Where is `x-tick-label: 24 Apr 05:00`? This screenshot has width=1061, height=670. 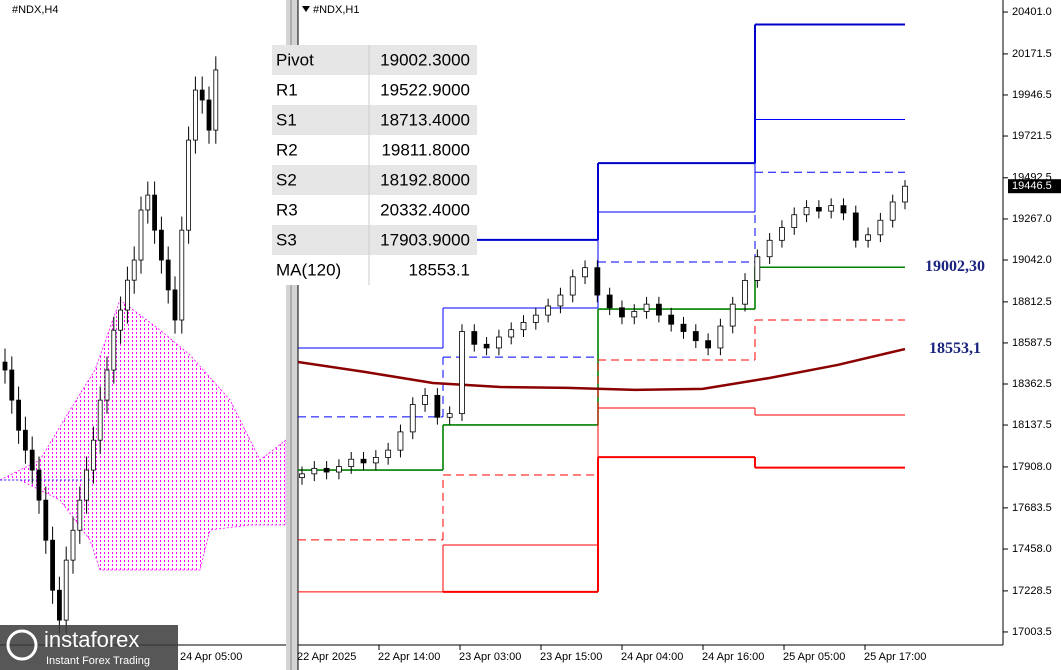
x-tick-label: 24 Apr 05:00 is located at coordinates (211, 657).